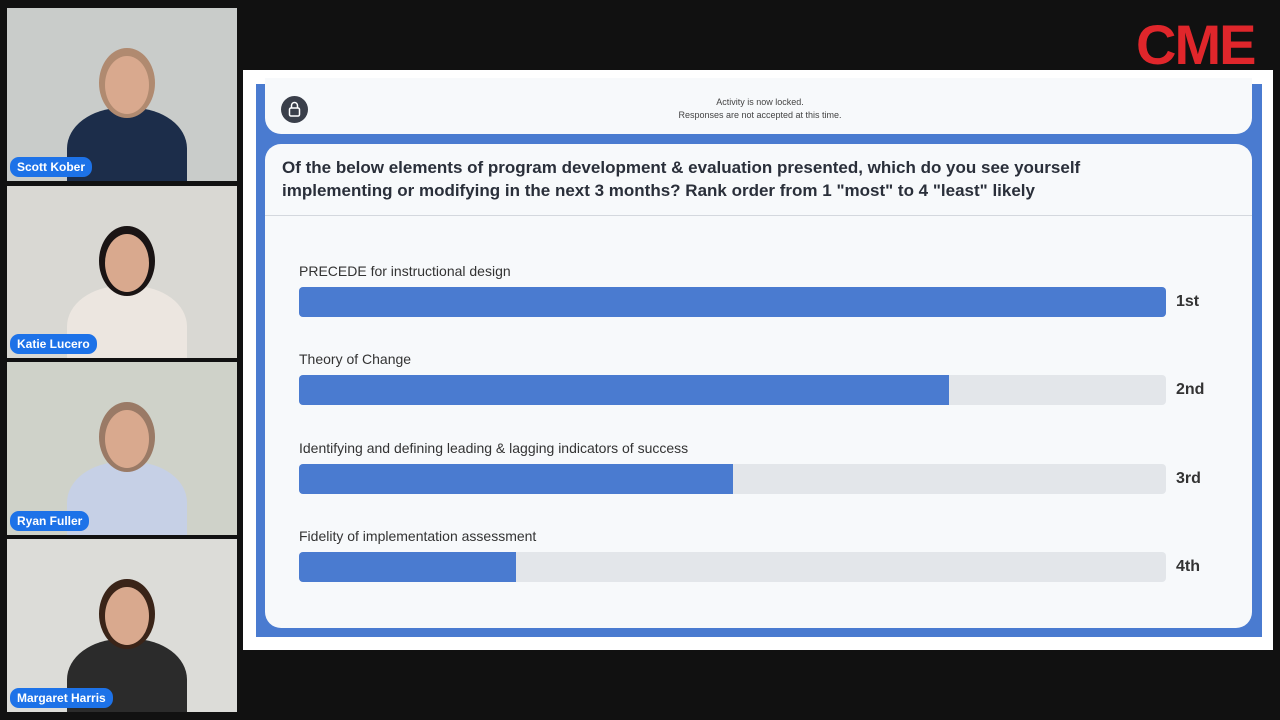  Describe the element at coordinates (61, 698) in the screenshot. I see `participant-name: Margaret Harris` at that location.